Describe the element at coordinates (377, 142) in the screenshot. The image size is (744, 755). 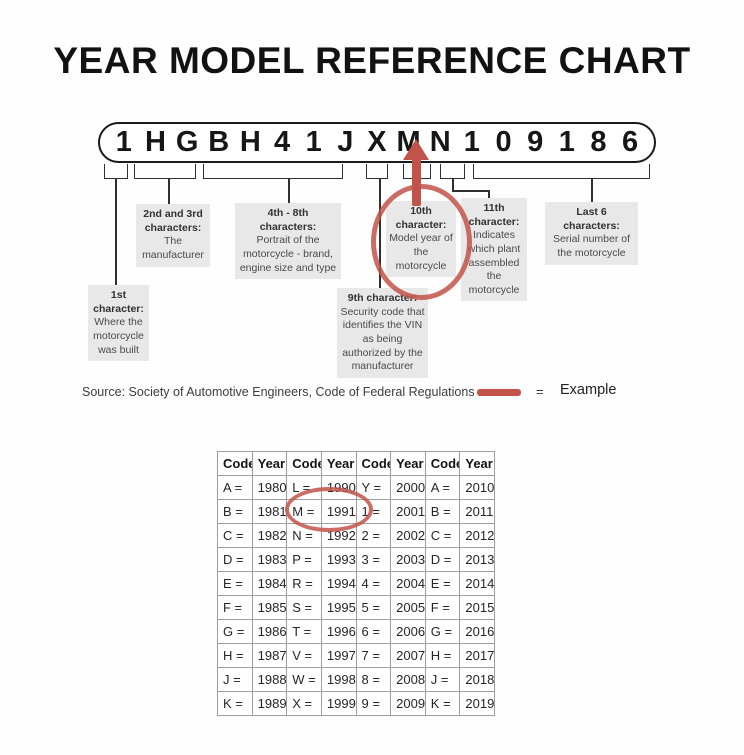
I see `vin-character: X` at that location.